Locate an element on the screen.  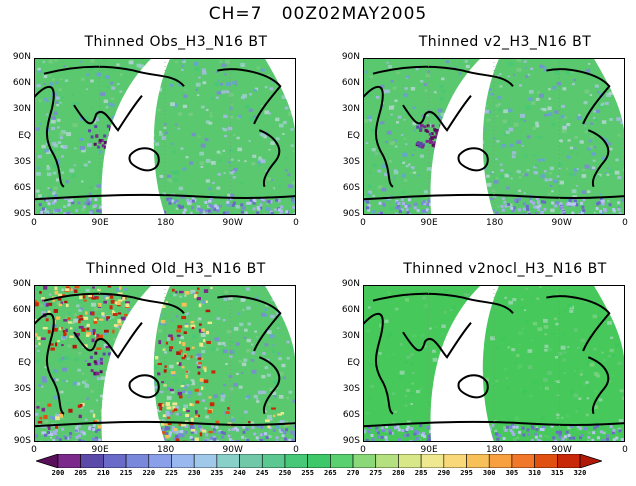
colorbar-label: 315 is located at coordinates (557, 473).